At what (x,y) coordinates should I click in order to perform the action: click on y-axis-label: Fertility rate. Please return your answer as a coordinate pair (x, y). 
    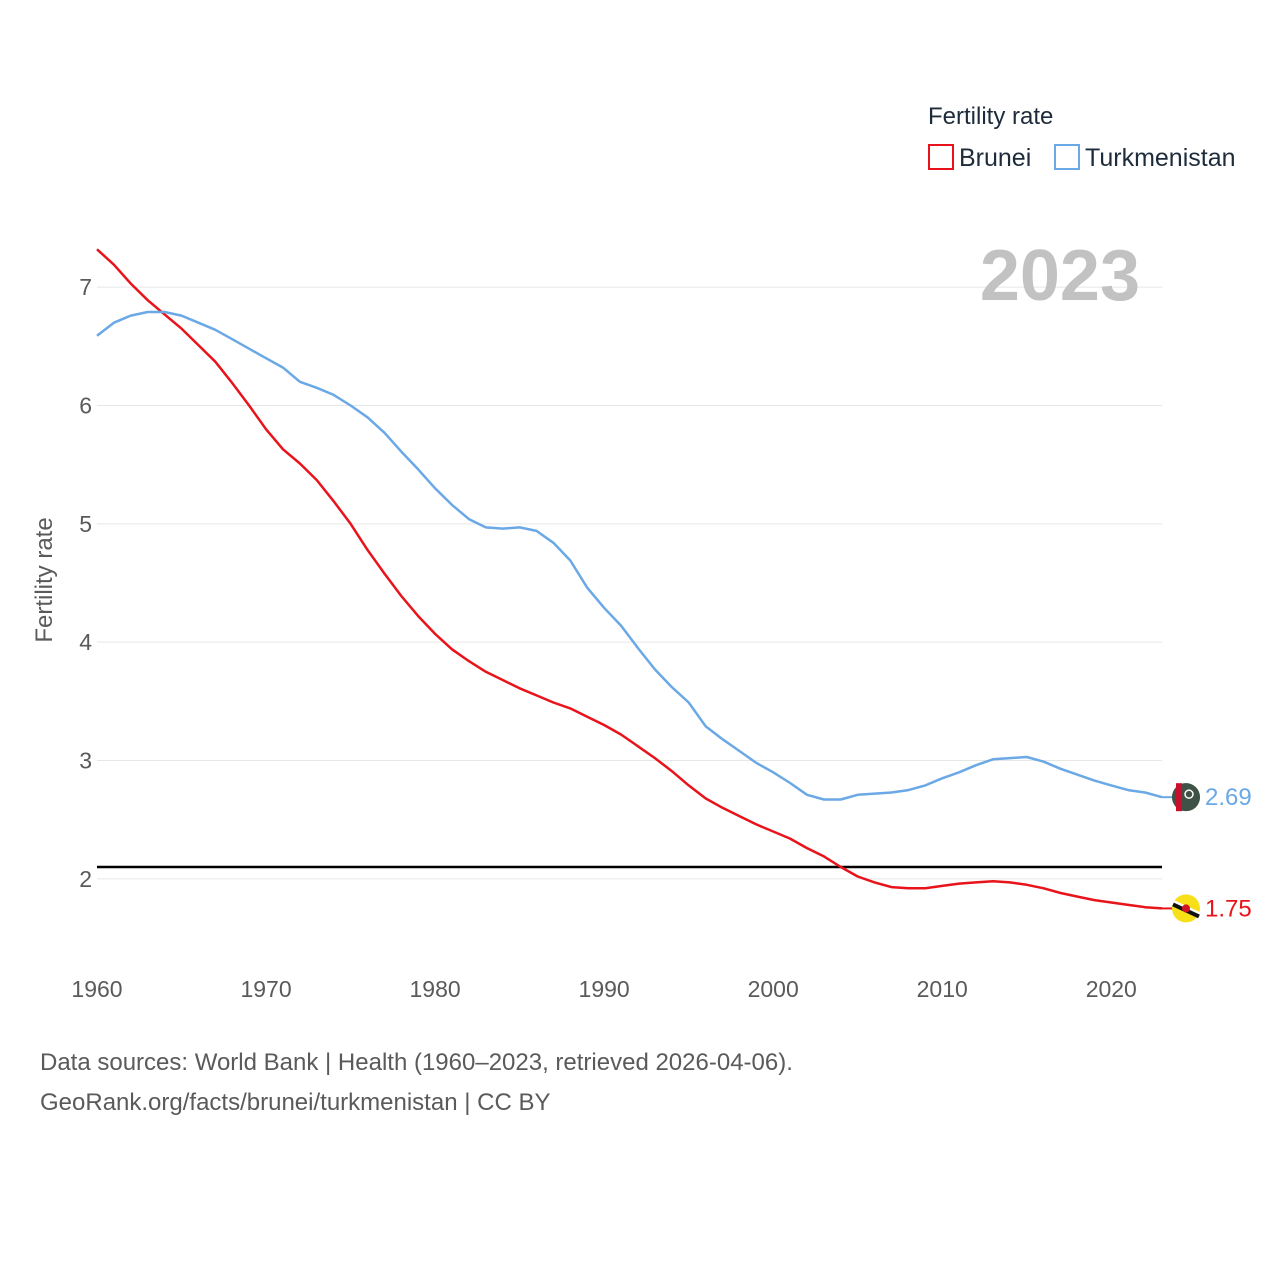
    Looking at the image, I should click on (44, 579).